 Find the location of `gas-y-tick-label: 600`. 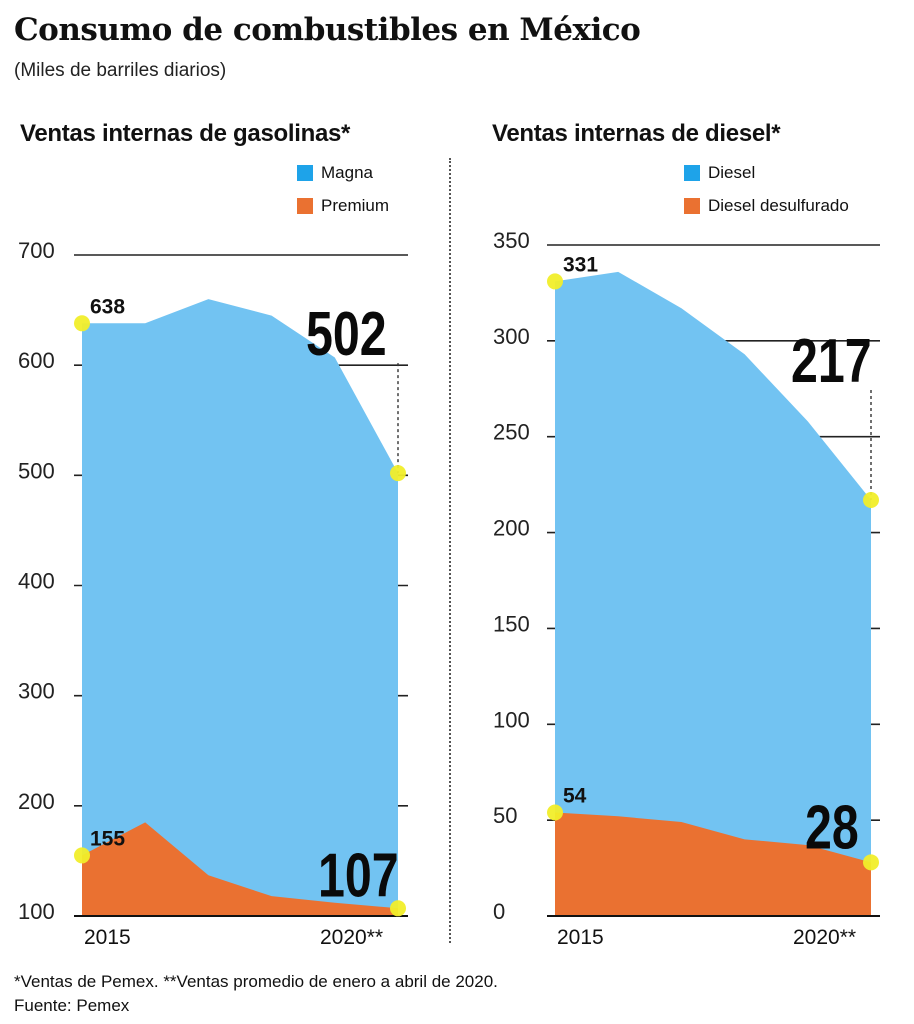

gas-y-tick-label: 600 is located at coordinates (36, 360).